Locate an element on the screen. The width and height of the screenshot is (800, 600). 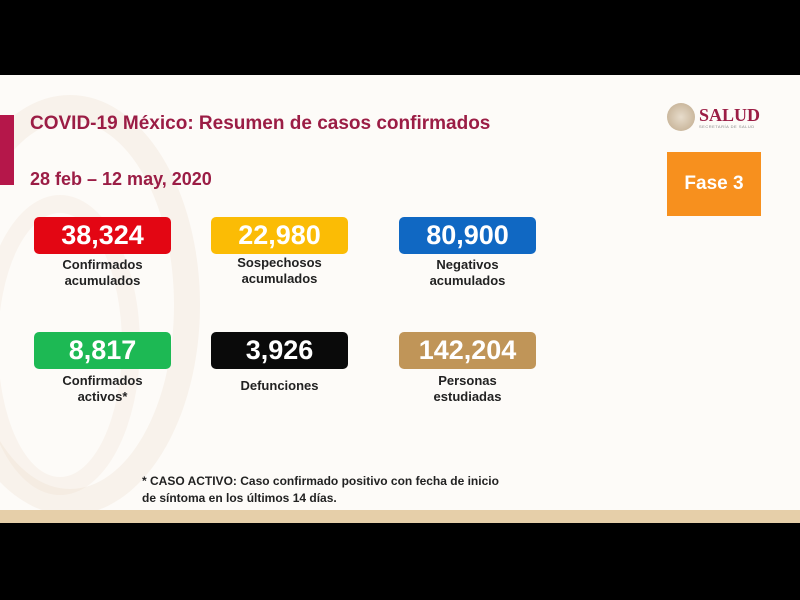
logo-subtitle: SECRETARÍA DE SALUD is located at coordinates (727, 126).